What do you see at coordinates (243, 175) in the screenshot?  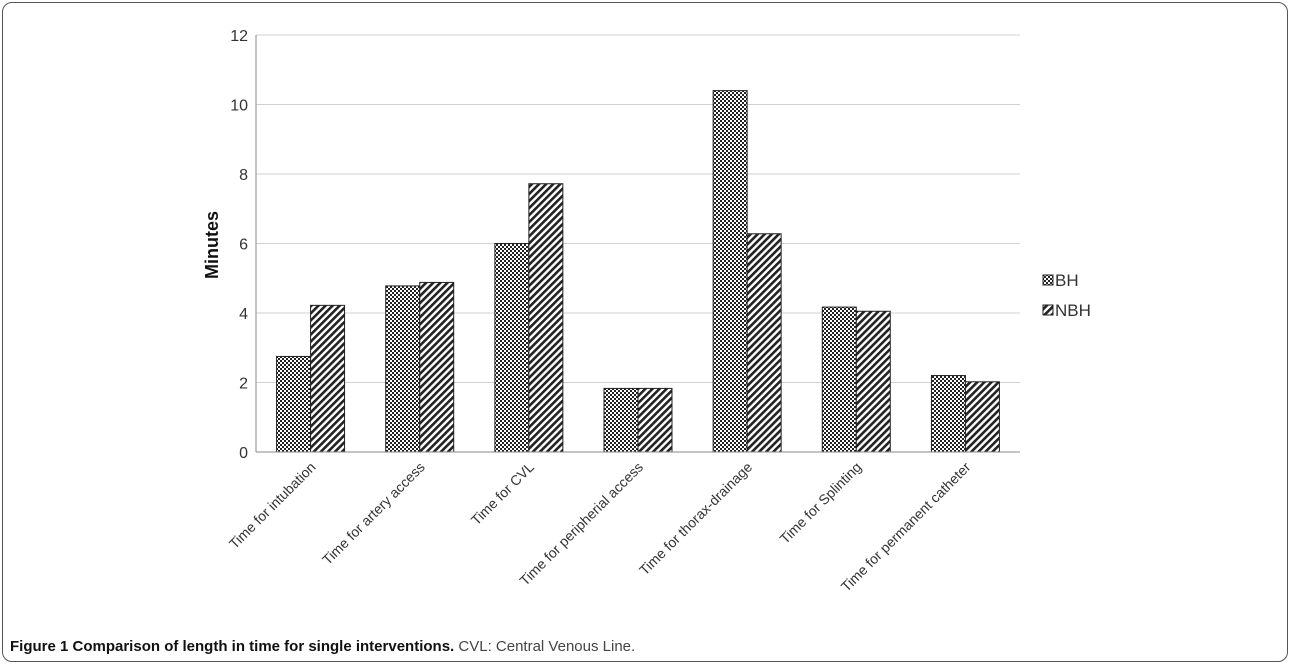 I see `y-tick-label: 8` at bounding box center [243, 175].